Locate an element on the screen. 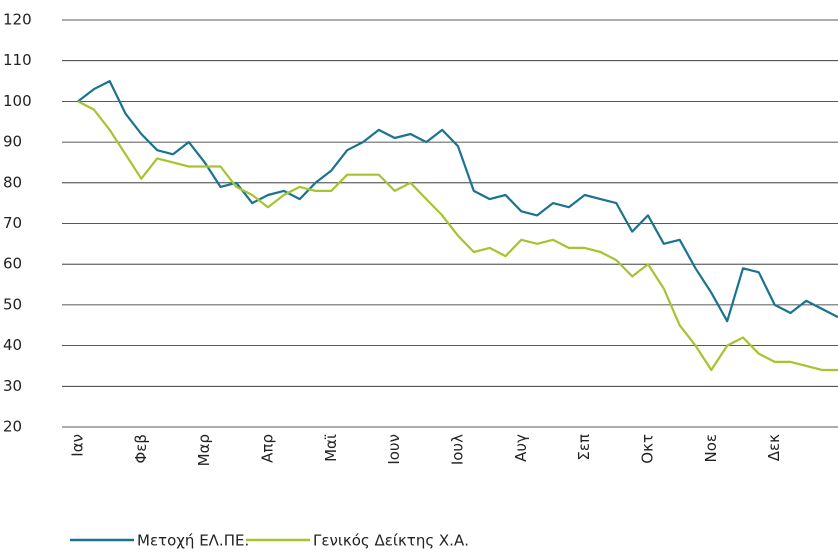 Image resolution: width=838 pixels, height=552 pixels. y-tick-label: 50 is located at coordinates (12, 304).